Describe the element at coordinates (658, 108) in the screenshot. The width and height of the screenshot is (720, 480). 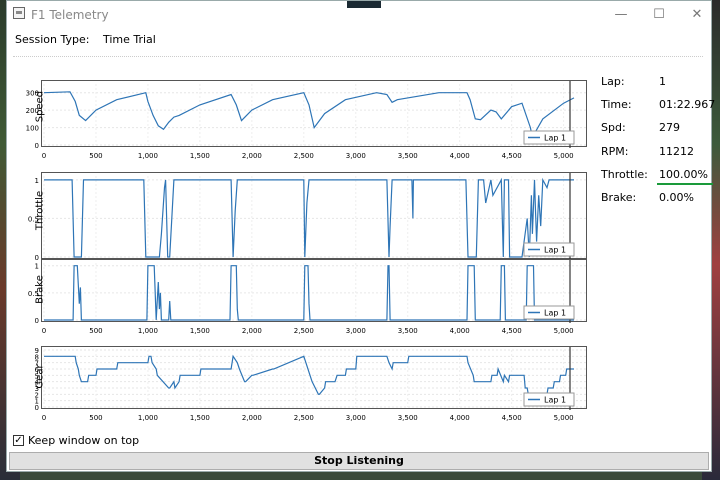
I see `time-row: Time: 01:22.967` at that location.